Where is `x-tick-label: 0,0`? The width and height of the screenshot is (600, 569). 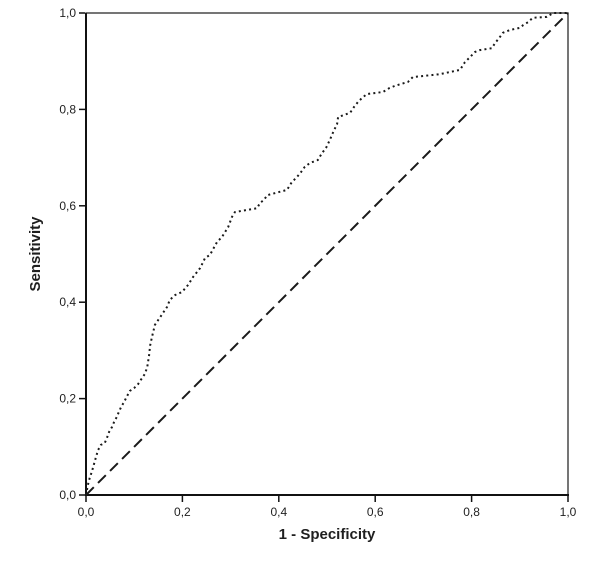 x-tick-label: 0,0 is located at coordinates (86, 512).